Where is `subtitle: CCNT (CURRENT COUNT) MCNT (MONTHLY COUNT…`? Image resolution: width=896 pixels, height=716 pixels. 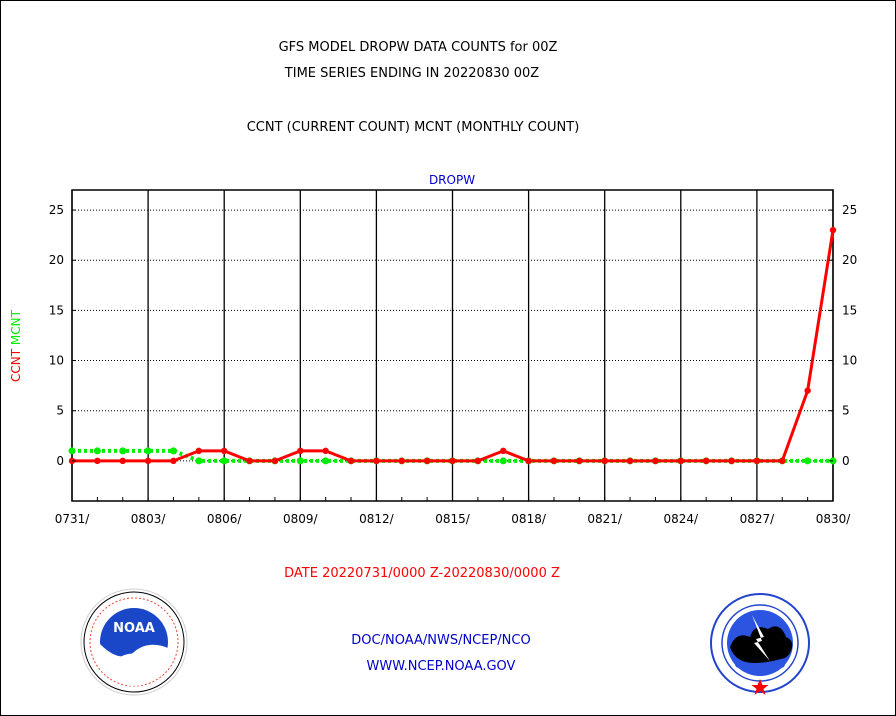
subtitle: CCNT (CURRENT COUNT) MCNT (MONTHLY COUNT… is located at coordinates (413, 127).